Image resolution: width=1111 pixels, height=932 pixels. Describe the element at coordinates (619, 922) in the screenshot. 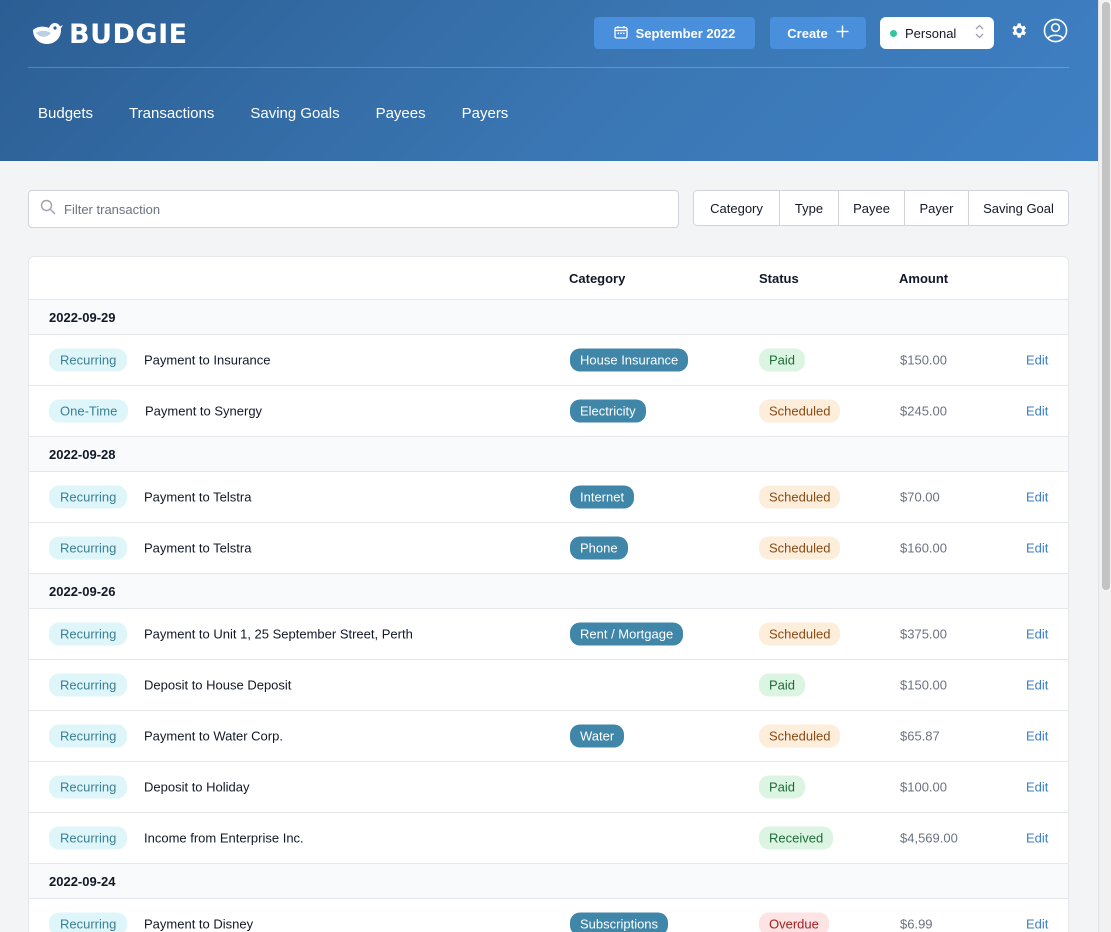

I see `category-badge: Subscriptions` at that location.